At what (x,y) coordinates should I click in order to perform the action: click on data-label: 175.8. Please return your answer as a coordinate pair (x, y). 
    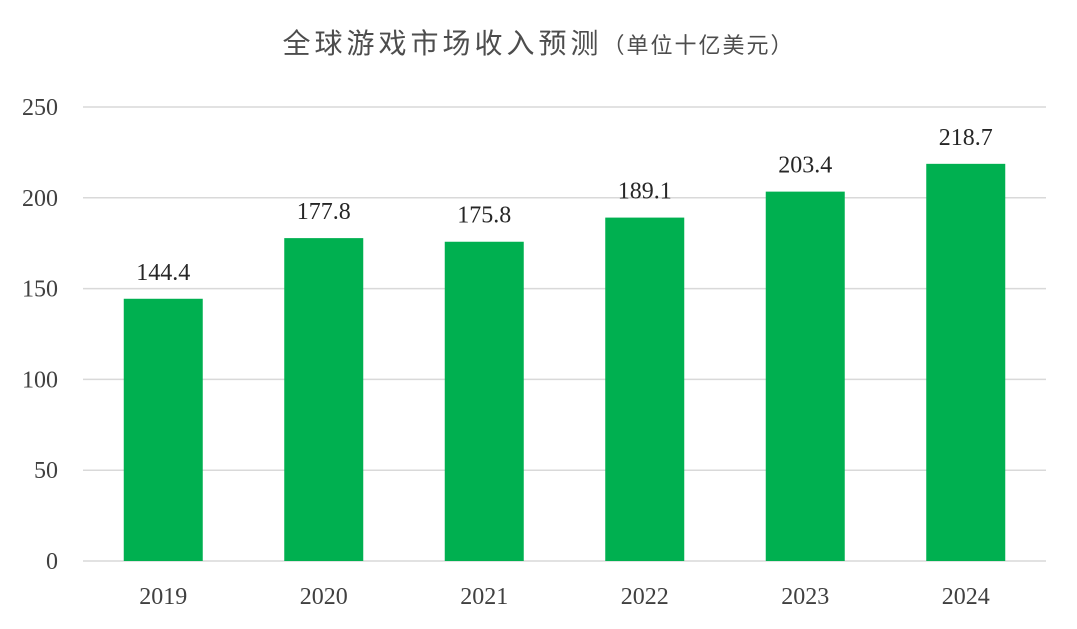
    Looking at the image, I should click on (484, 216).